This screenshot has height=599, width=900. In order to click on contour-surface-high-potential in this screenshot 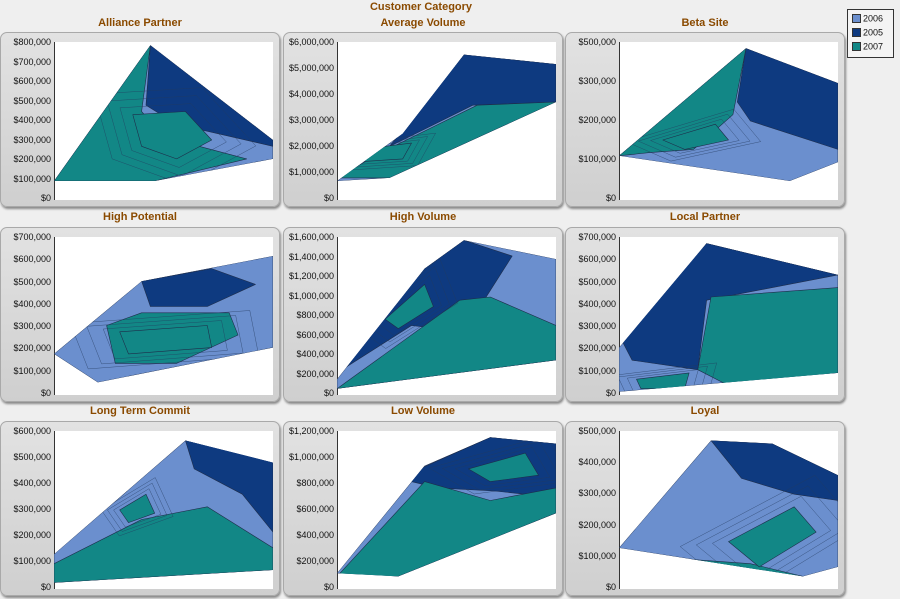, I will do `click(163, 319)`.